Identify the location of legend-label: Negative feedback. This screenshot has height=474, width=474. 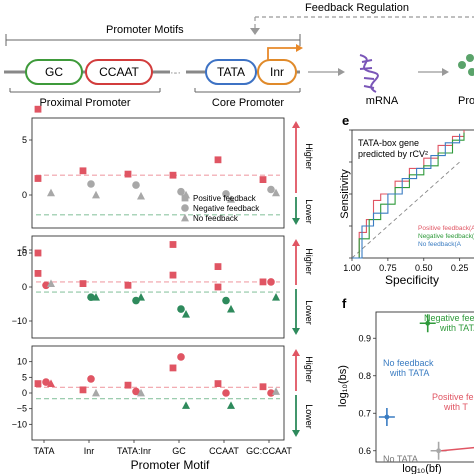
(226, 208).